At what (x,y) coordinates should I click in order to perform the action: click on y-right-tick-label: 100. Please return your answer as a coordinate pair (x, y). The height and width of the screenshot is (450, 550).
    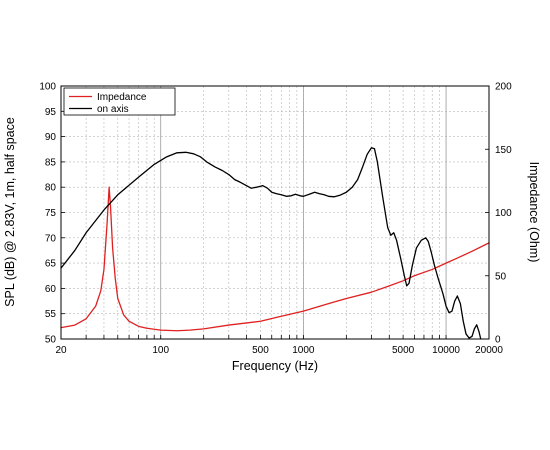
    Looking at the image, I should click on (503, 213).